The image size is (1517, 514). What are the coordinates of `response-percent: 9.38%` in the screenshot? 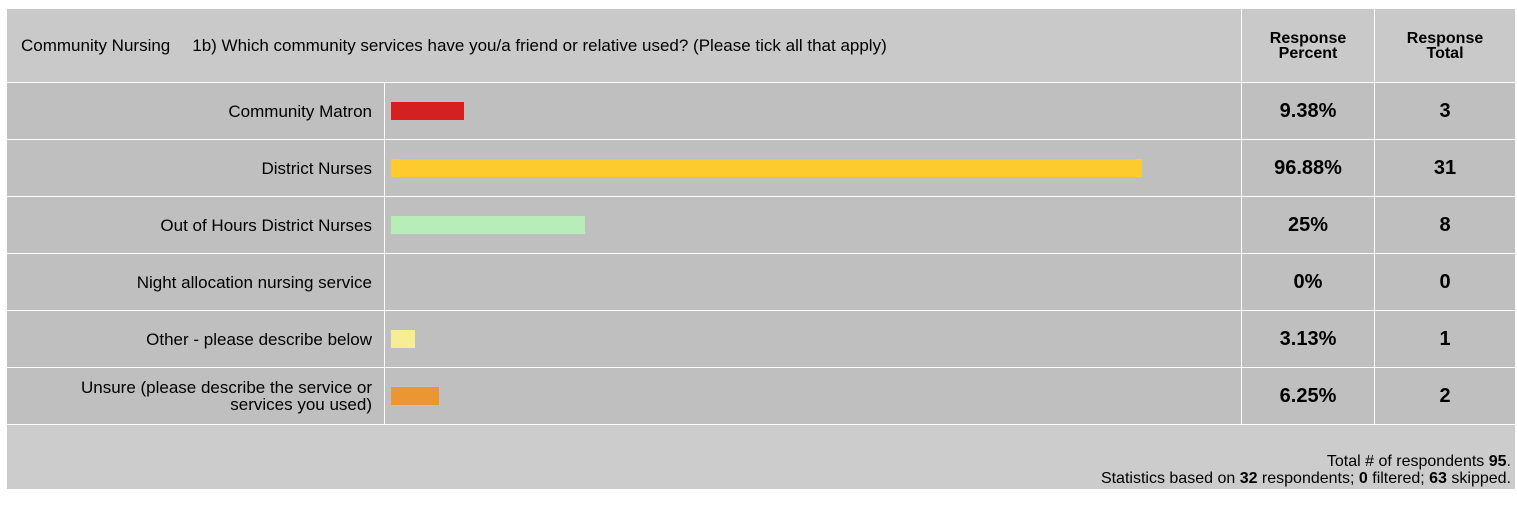 It's located at (1308, 111).